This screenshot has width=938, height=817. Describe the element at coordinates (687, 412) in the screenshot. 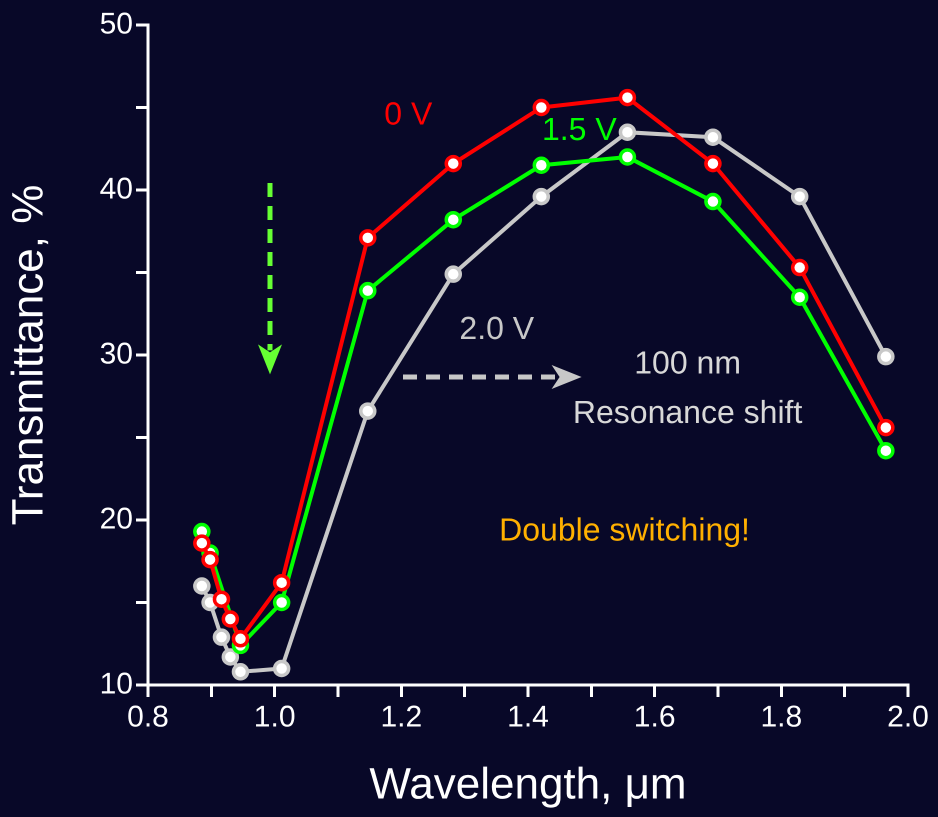

I see `annotation: Resonance shift` at that location.